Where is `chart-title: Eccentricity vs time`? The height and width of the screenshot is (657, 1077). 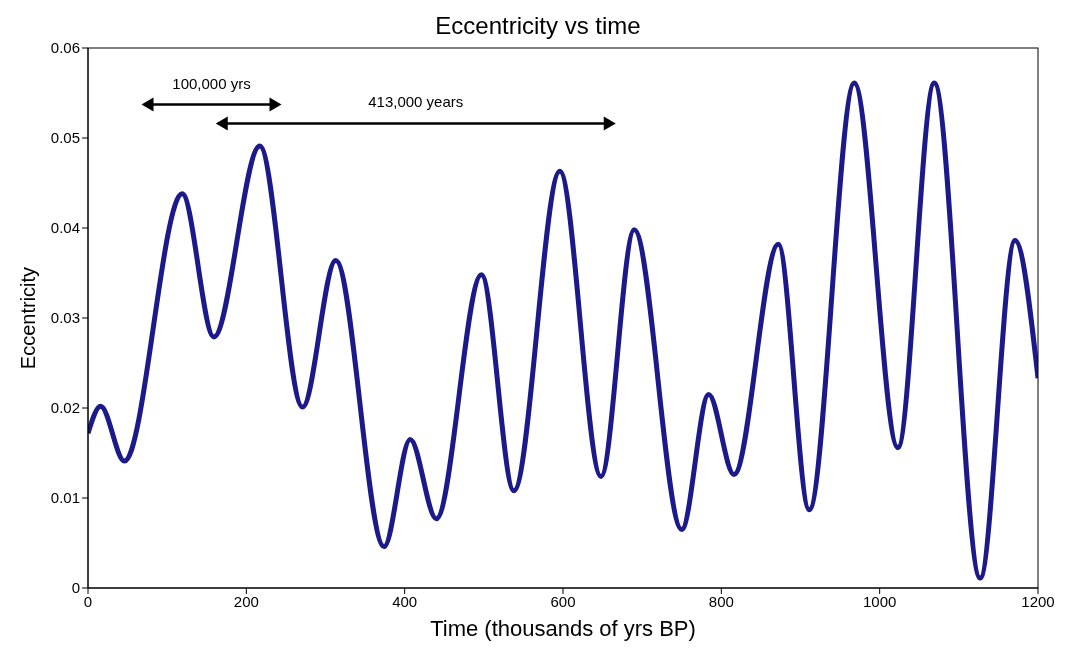 chart-title: Eccentricity vs time is located at coordinates (538, 26).